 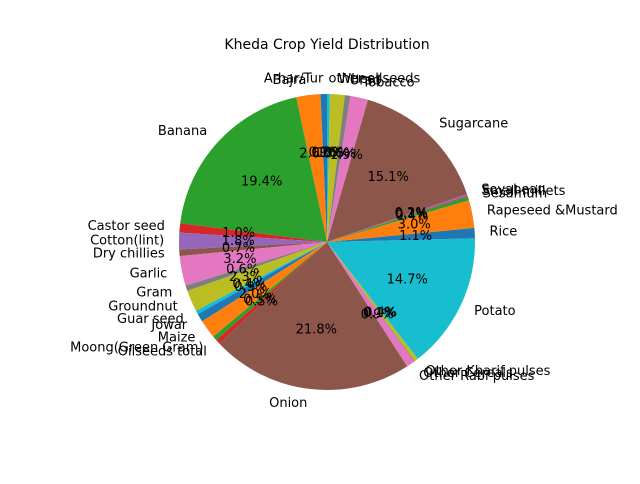 I want to click on pie-slice-garlic, so click(x=253, y=264).